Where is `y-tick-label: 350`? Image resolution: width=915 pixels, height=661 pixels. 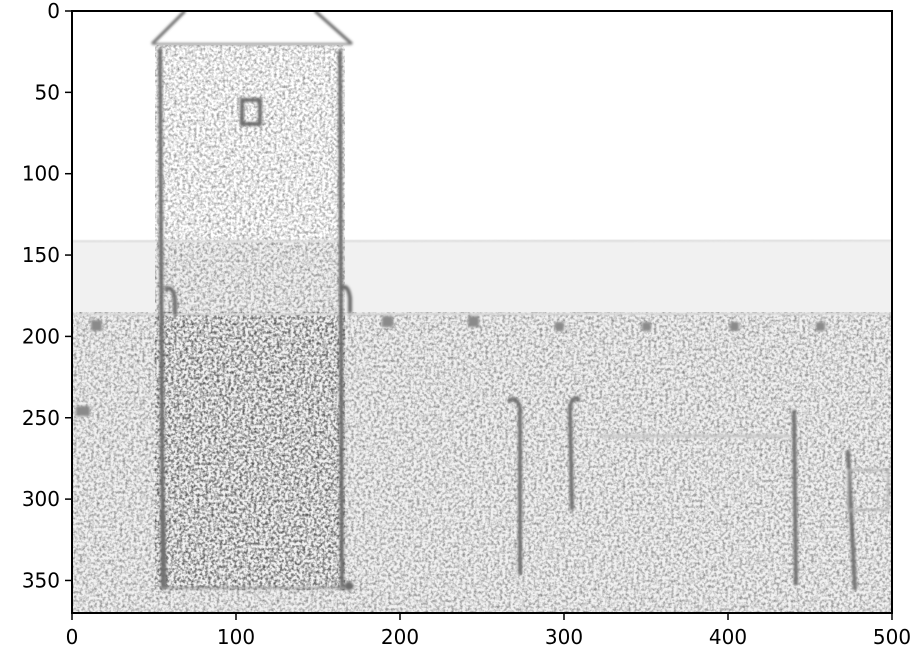
y-tick-label: 350 is located at coordinates (41, 580).